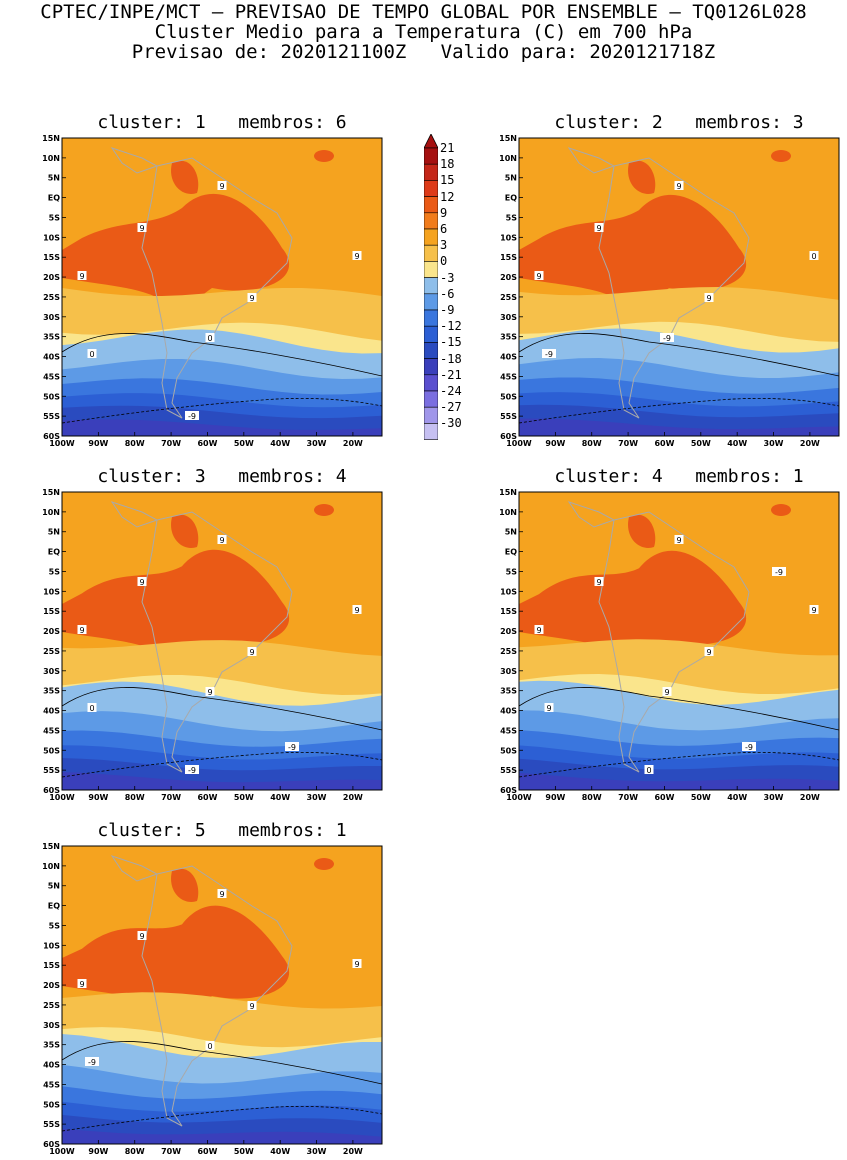 The image size is (847, 1160). Describe the element at coordinates (451, 391) in the screenshot. I see `colorbar-label: -24` at that location.